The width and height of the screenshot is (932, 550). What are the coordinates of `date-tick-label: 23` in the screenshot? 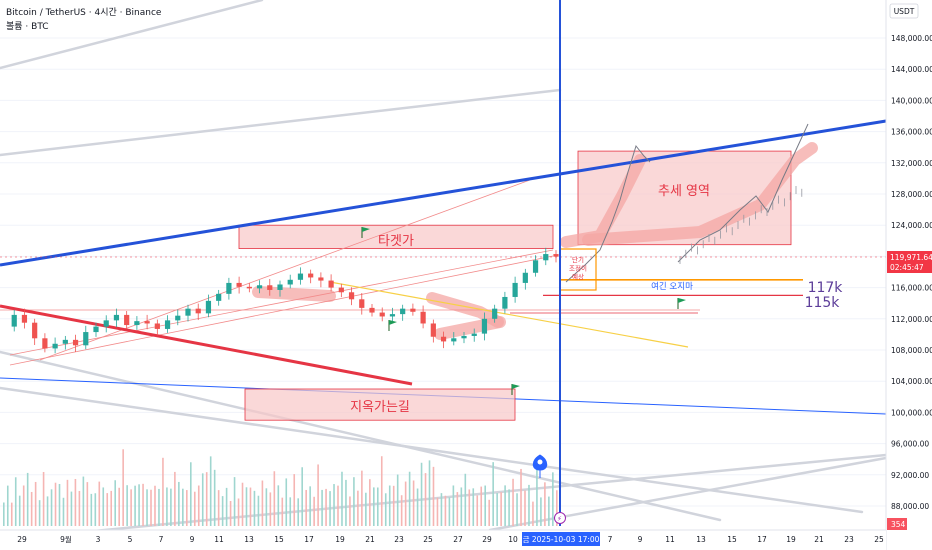 It's located at (849, 539).